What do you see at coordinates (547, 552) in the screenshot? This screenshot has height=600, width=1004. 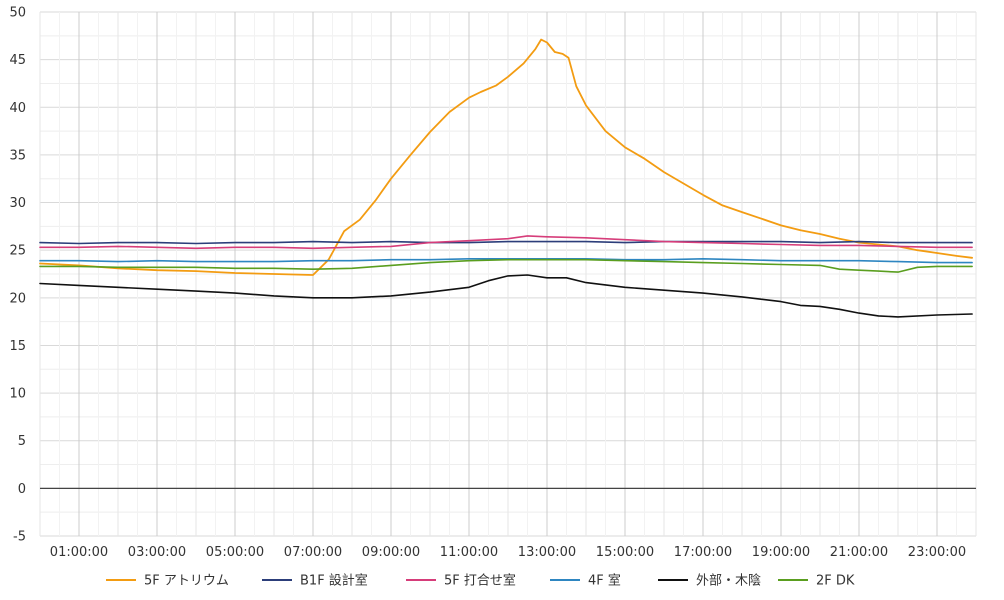 I see `x-tick-label: 13:00:00` at bounding box center [547, 552].